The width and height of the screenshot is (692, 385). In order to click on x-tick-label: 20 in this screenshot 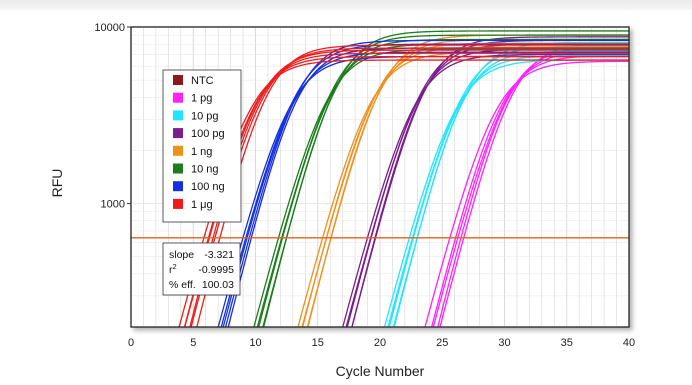, I will do `click(380, 343)`.